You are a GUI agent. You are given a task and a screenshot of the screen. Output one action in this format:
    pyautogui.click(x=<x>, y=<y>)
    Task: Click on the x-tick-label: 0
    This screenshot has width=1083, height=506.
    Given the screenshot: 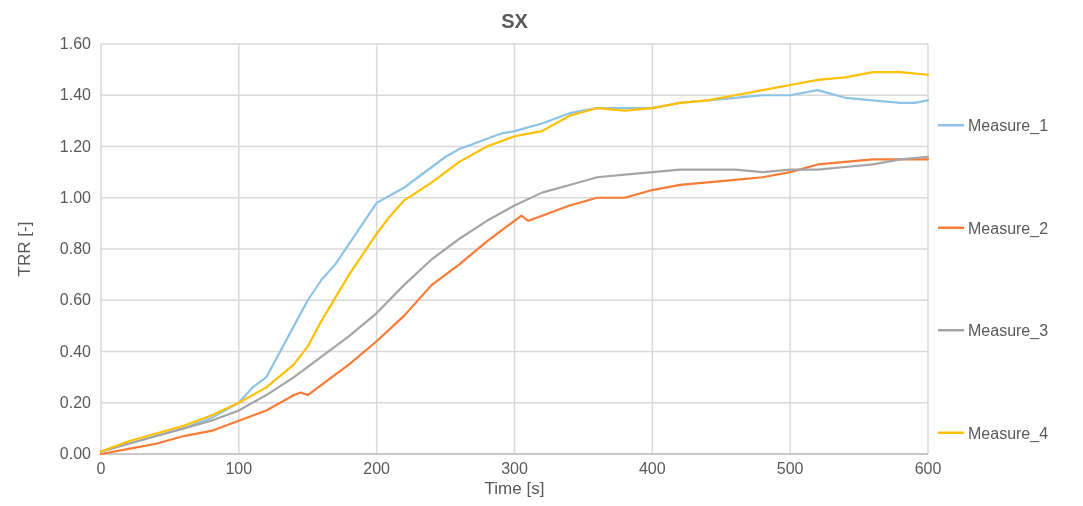 What is the action you would take?
    pyautogui.click(x=101, y=468)
    